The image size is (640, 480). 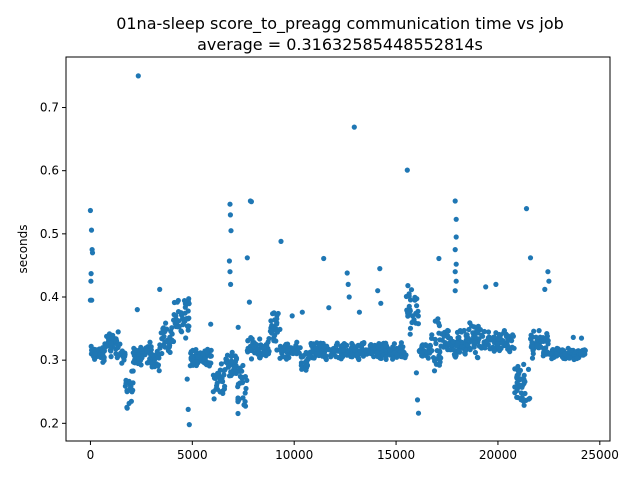 What do you see at coordinates (91, 455) in the screenshot?
I see `x-tick-label: 0` at bounding box center [91, 455].